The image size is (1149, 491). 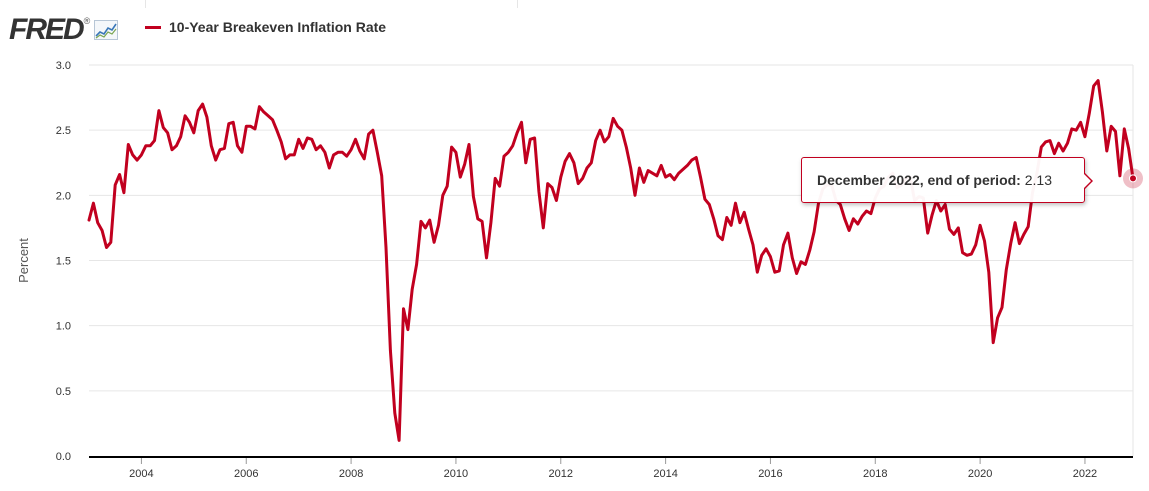 I want to click on legend-series-label: 10-Year Breakeven Inflation Rate, so click(x=278, y=27).